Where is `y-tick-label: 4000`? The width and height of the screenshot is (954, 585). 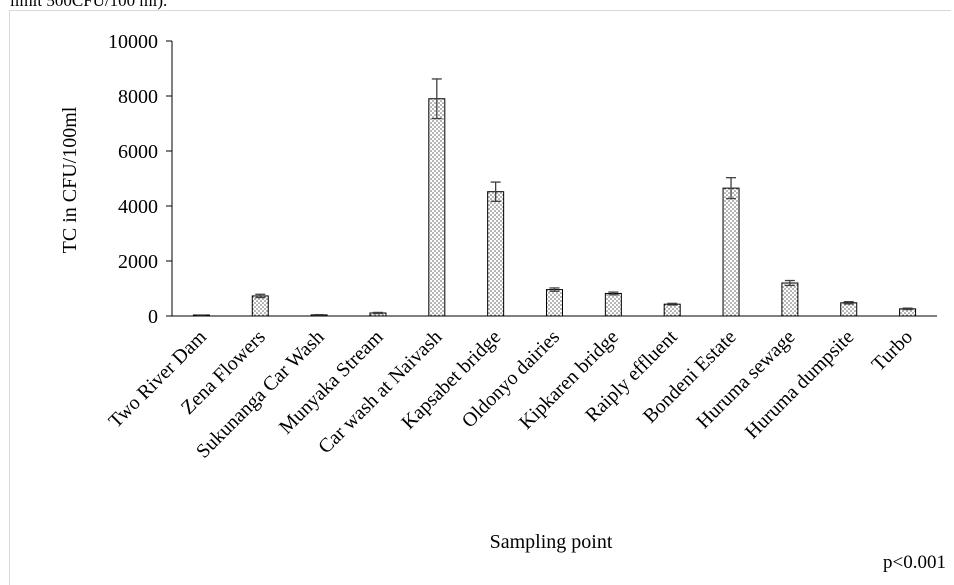 y-tick-label: 4000 is located at coordinates (138, 207).